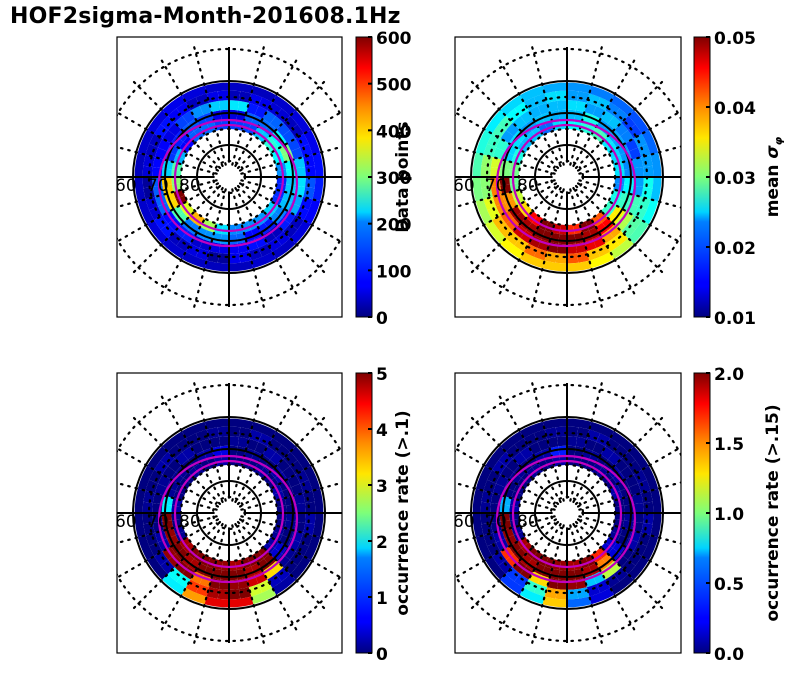  Describe the element at coordinates (382, 375) in the screenshot. I see `colorbar-tick-label: 5` at that location.